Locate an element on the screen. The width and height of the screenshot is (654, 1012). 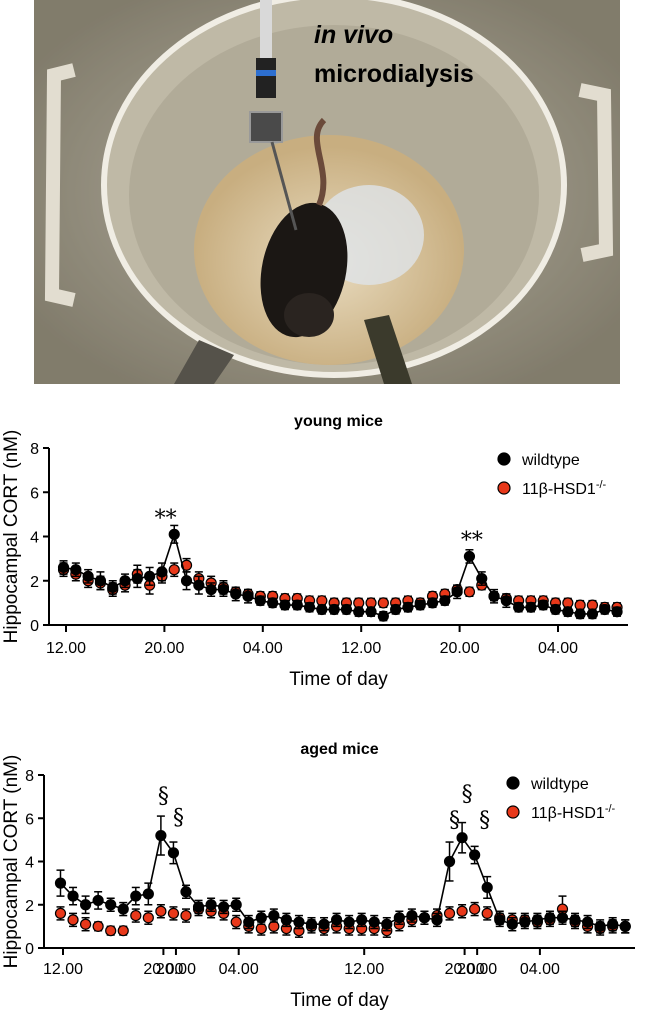
chart-title: young mice is located at coordinates (338, 421).